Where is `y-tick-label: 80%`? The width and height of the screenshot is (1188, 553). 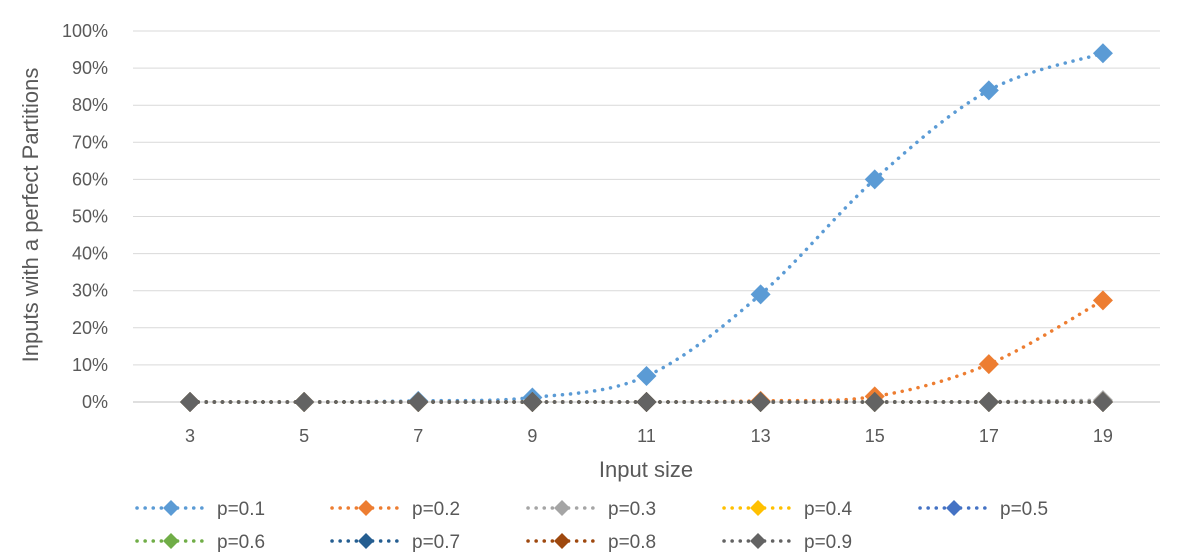 y-tick-label: 80% is located at coordinates (90, 105).